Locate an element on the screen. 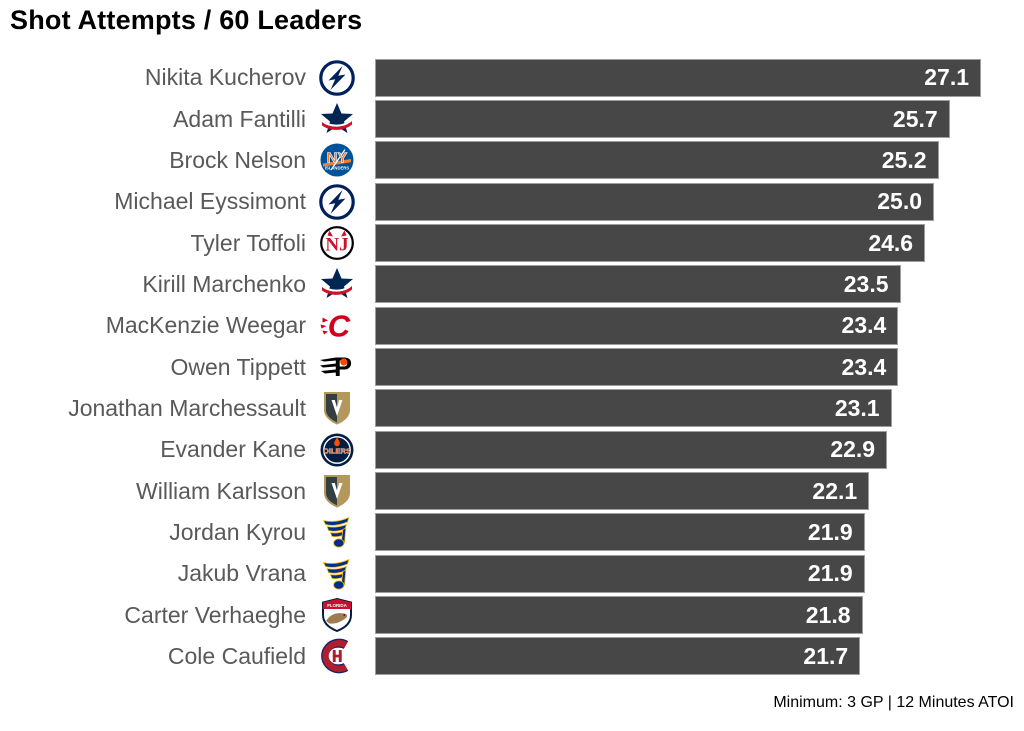  bar-value-label: 24.6 is located at coordinates (891, 242).